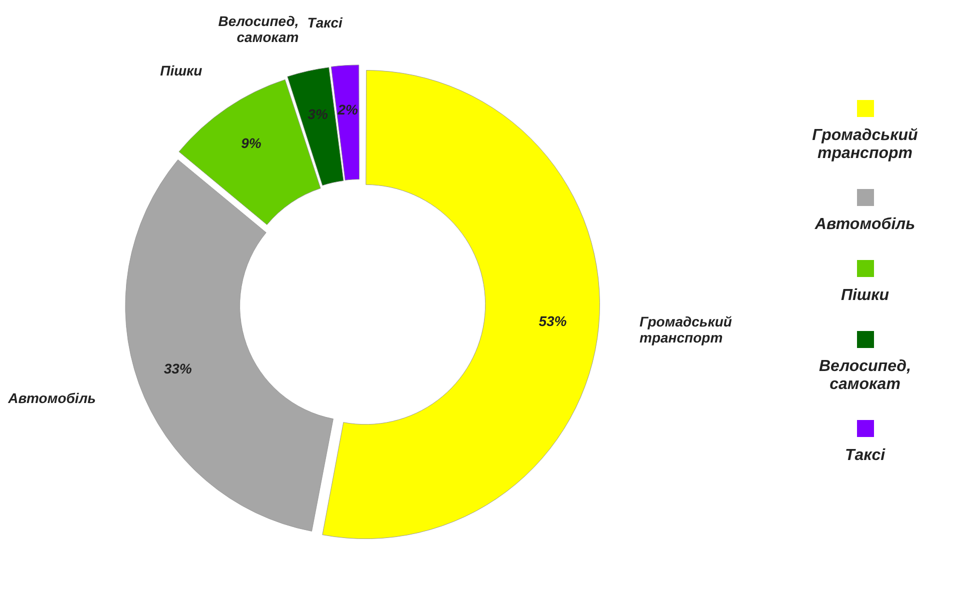 The height and width of the screenshot is (593, 960). I want to click on data-label: 2%, so click(347, 110).